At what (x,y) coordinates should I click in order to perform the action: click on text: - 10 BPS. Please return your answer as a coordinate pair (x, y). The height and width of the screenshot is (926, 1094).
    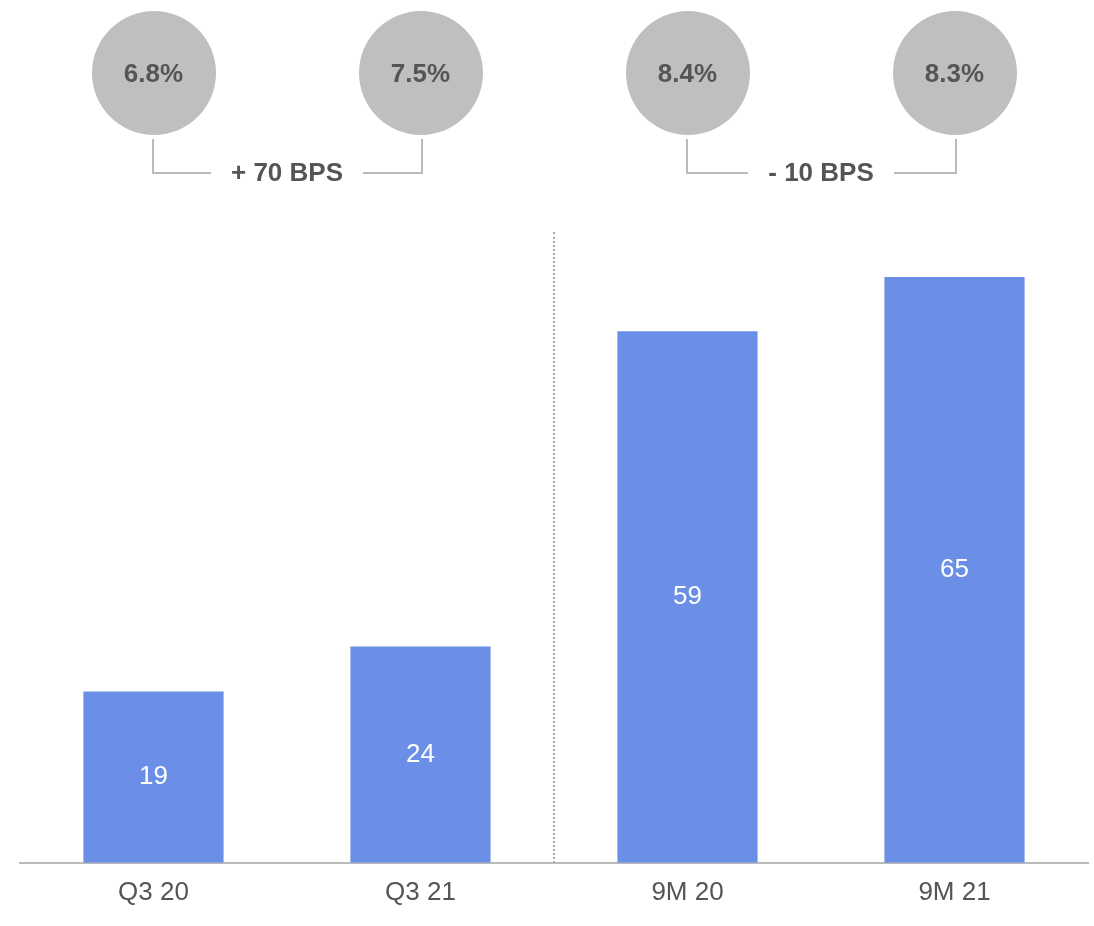
    Looking at the image, I should click on (821, 172).